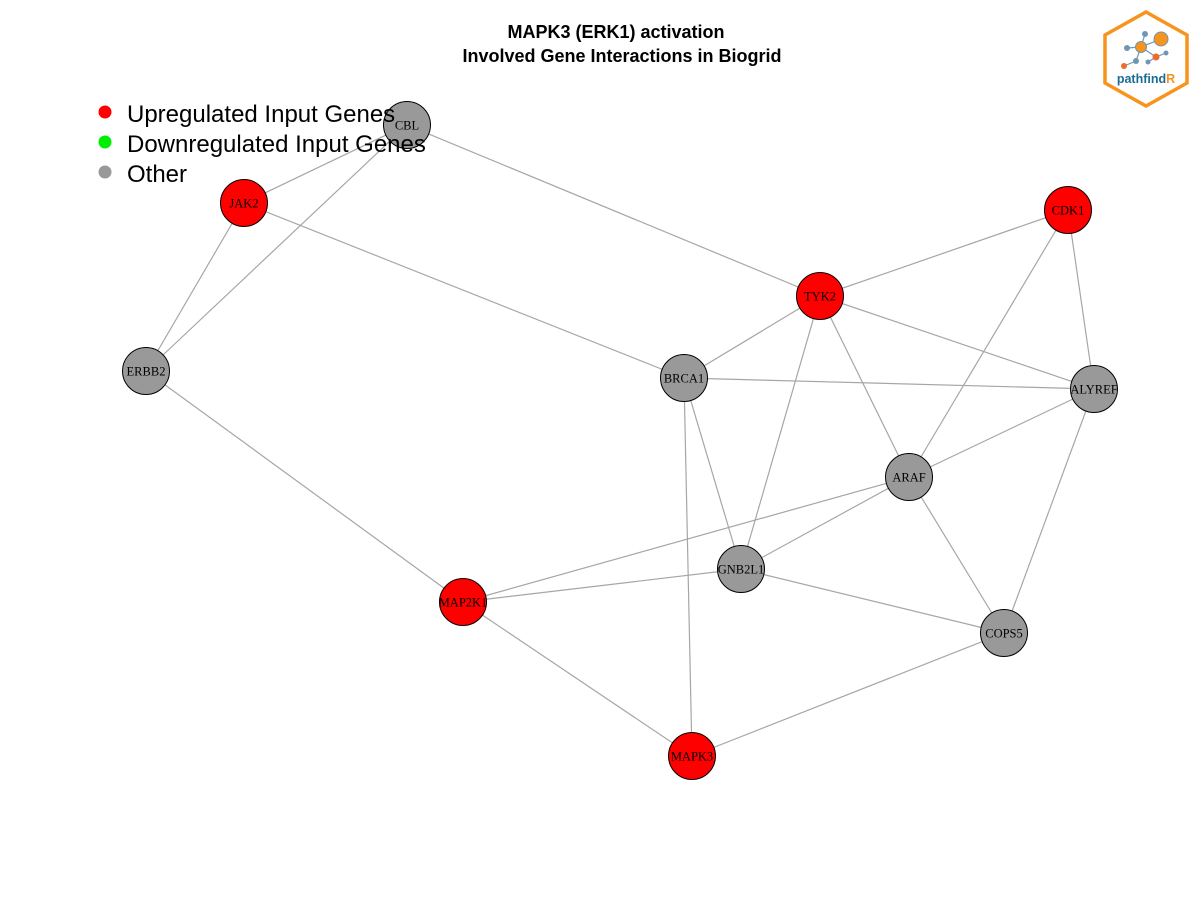  I want to click on legend-marker-upregulated, so click(105, 112).